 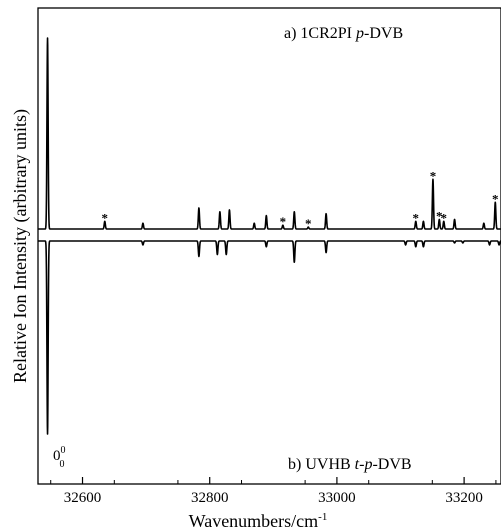 I want to click on trace-a-label: a) 1CR2PI p-DVB, so click(x=343, y=33).